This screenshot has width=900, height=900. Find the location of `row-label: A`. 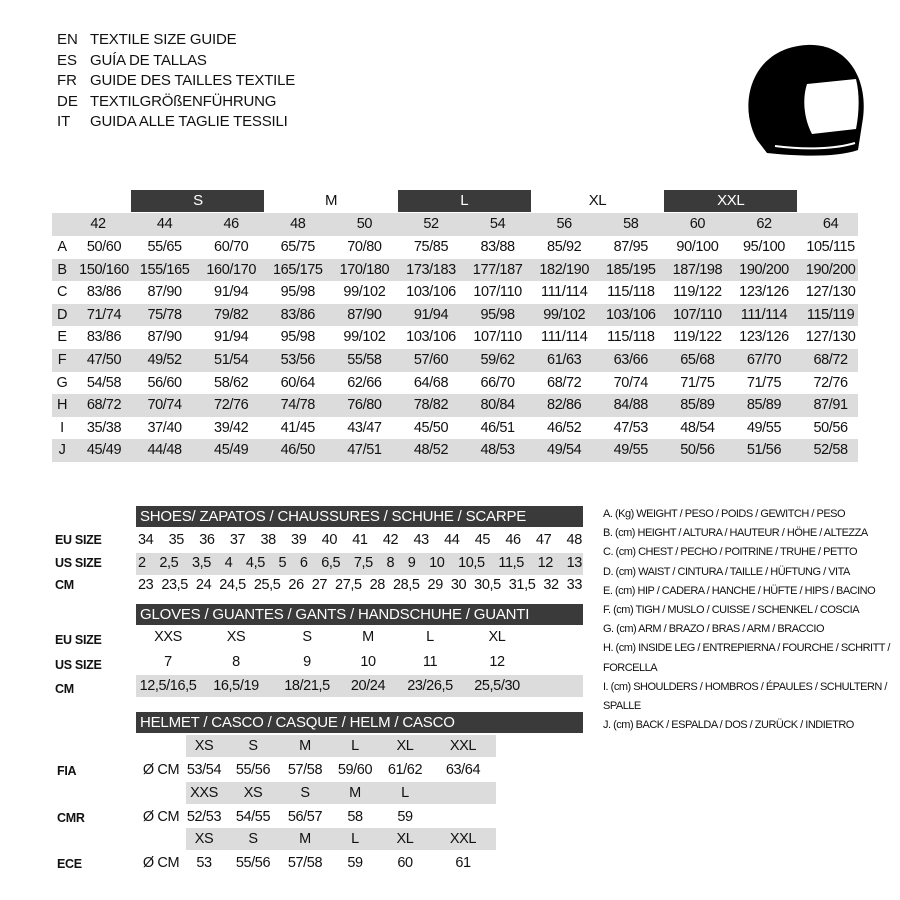

row-label: A is located at coordinates (62, 247).